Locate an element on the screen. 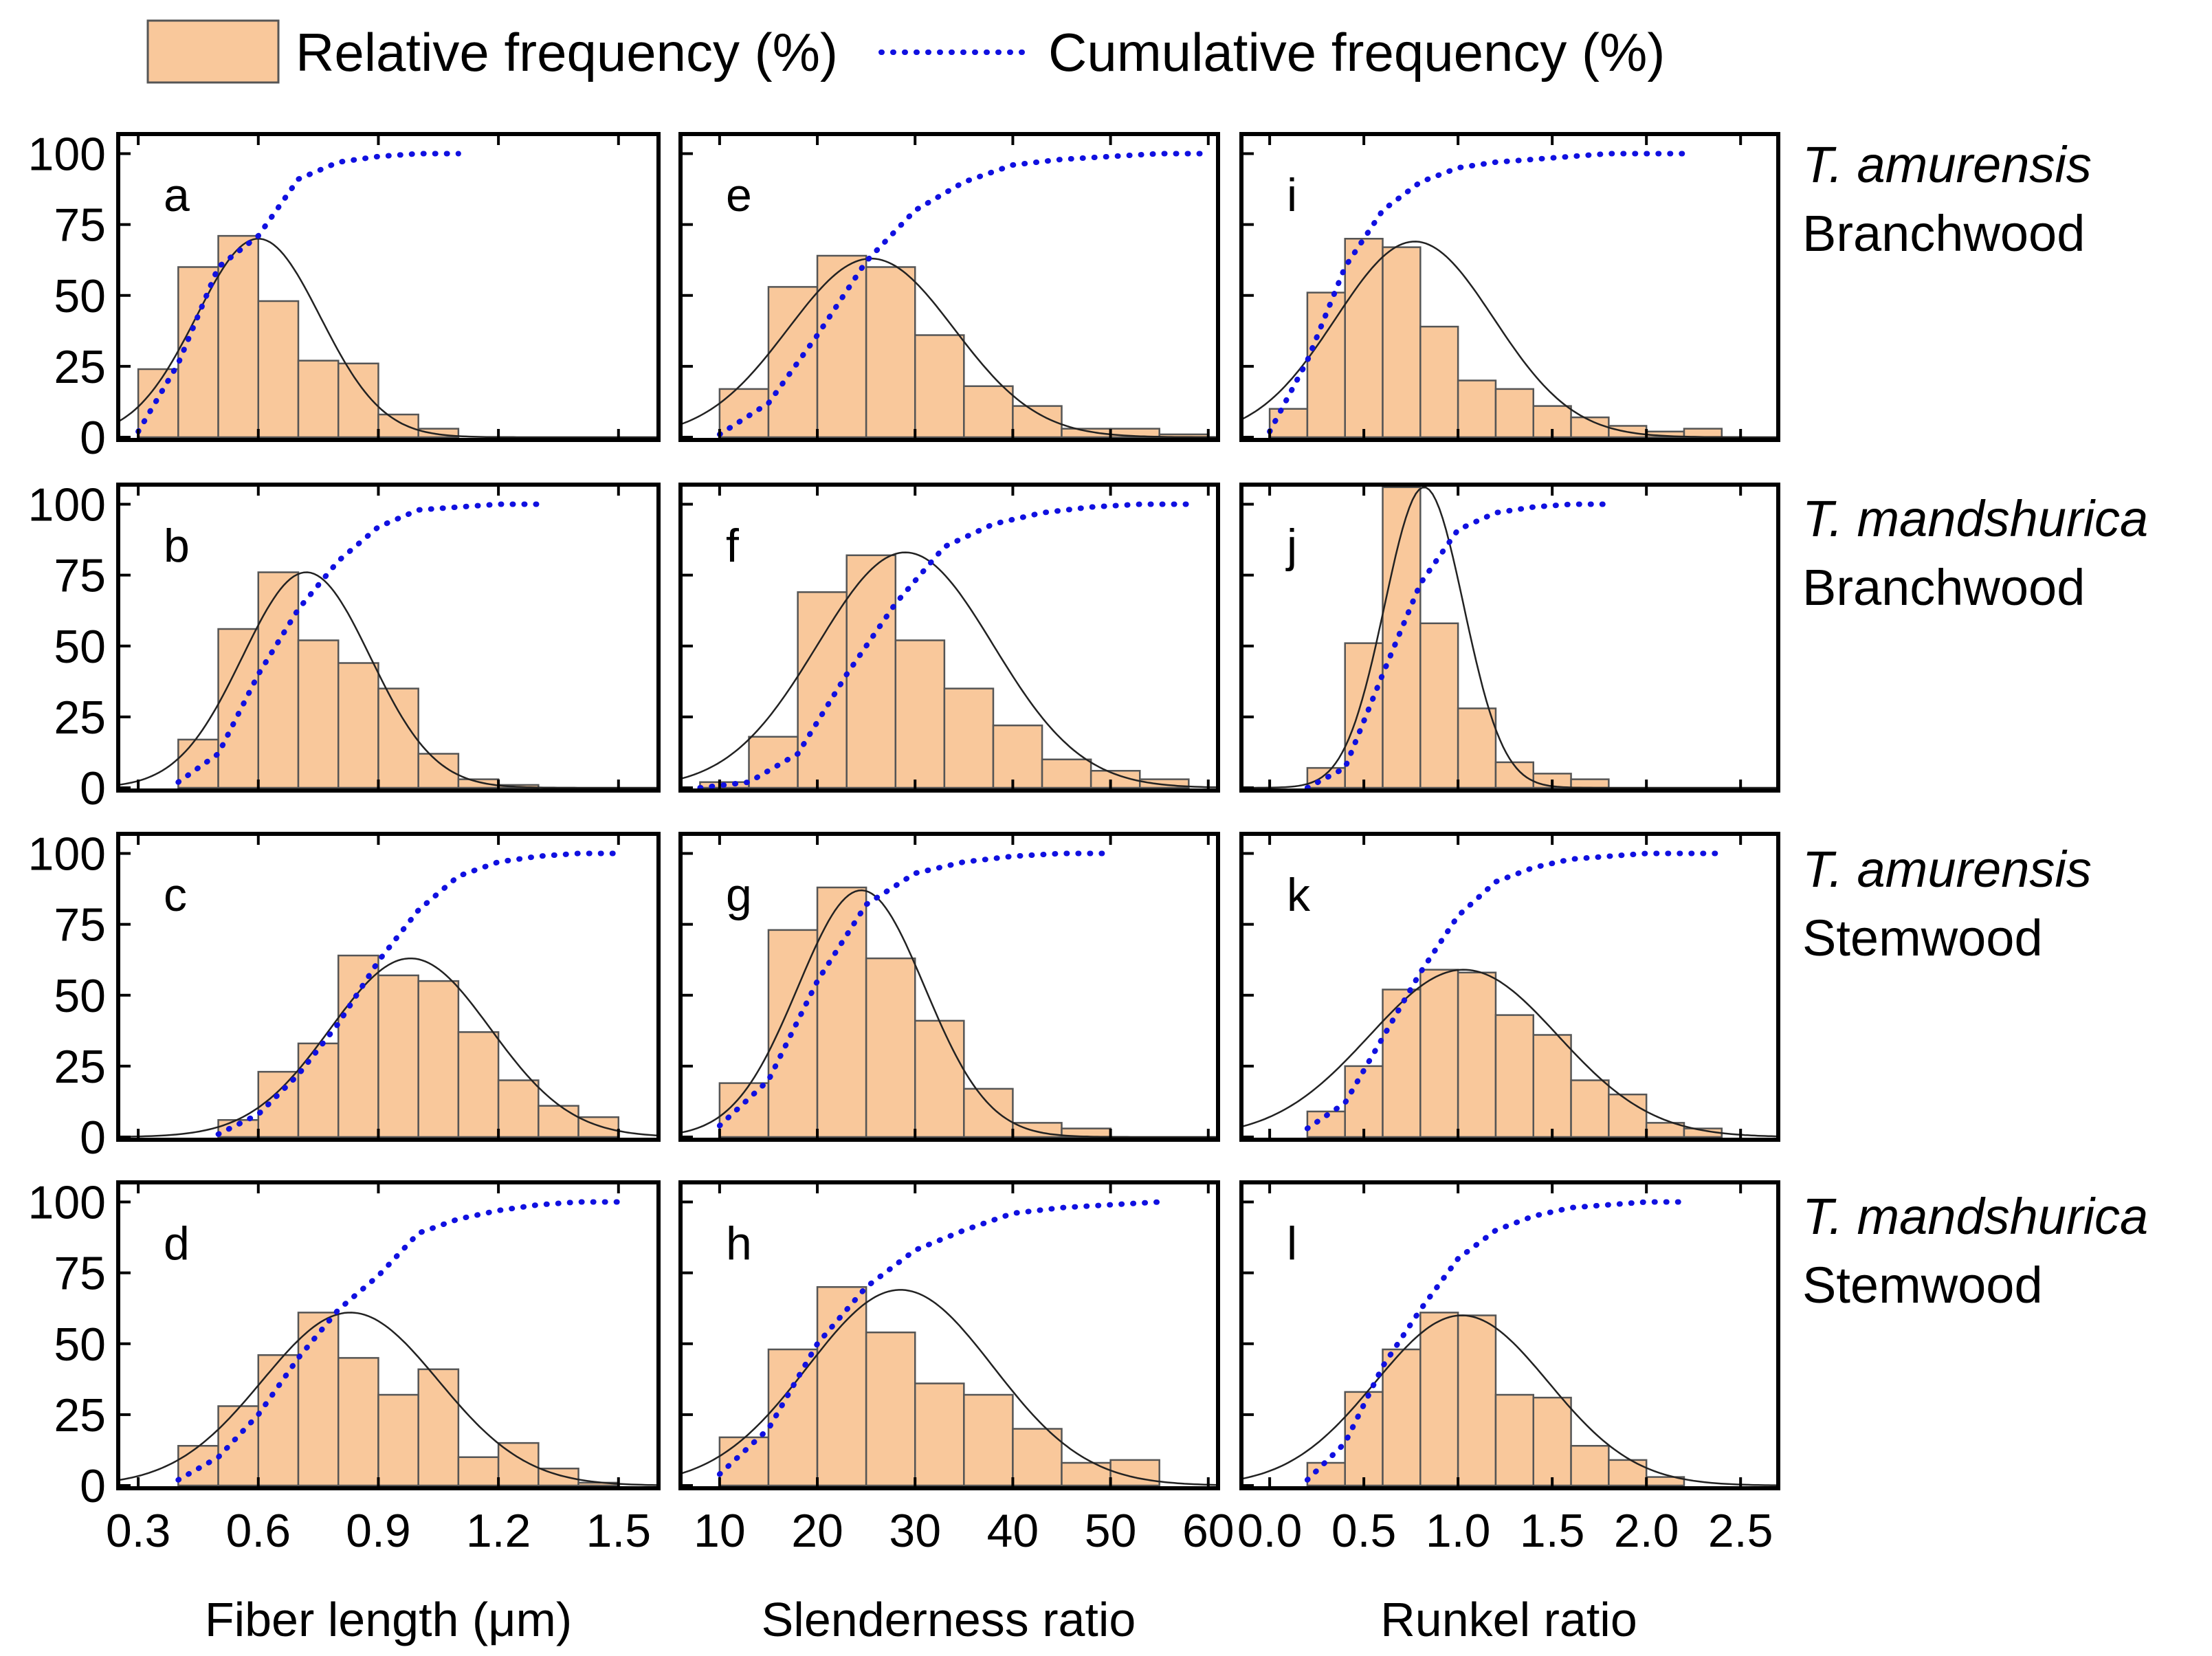 This screenshot has width=2212, height=1656. row-label-species-0: T. amurensis is located at coordinates (1947, 164).